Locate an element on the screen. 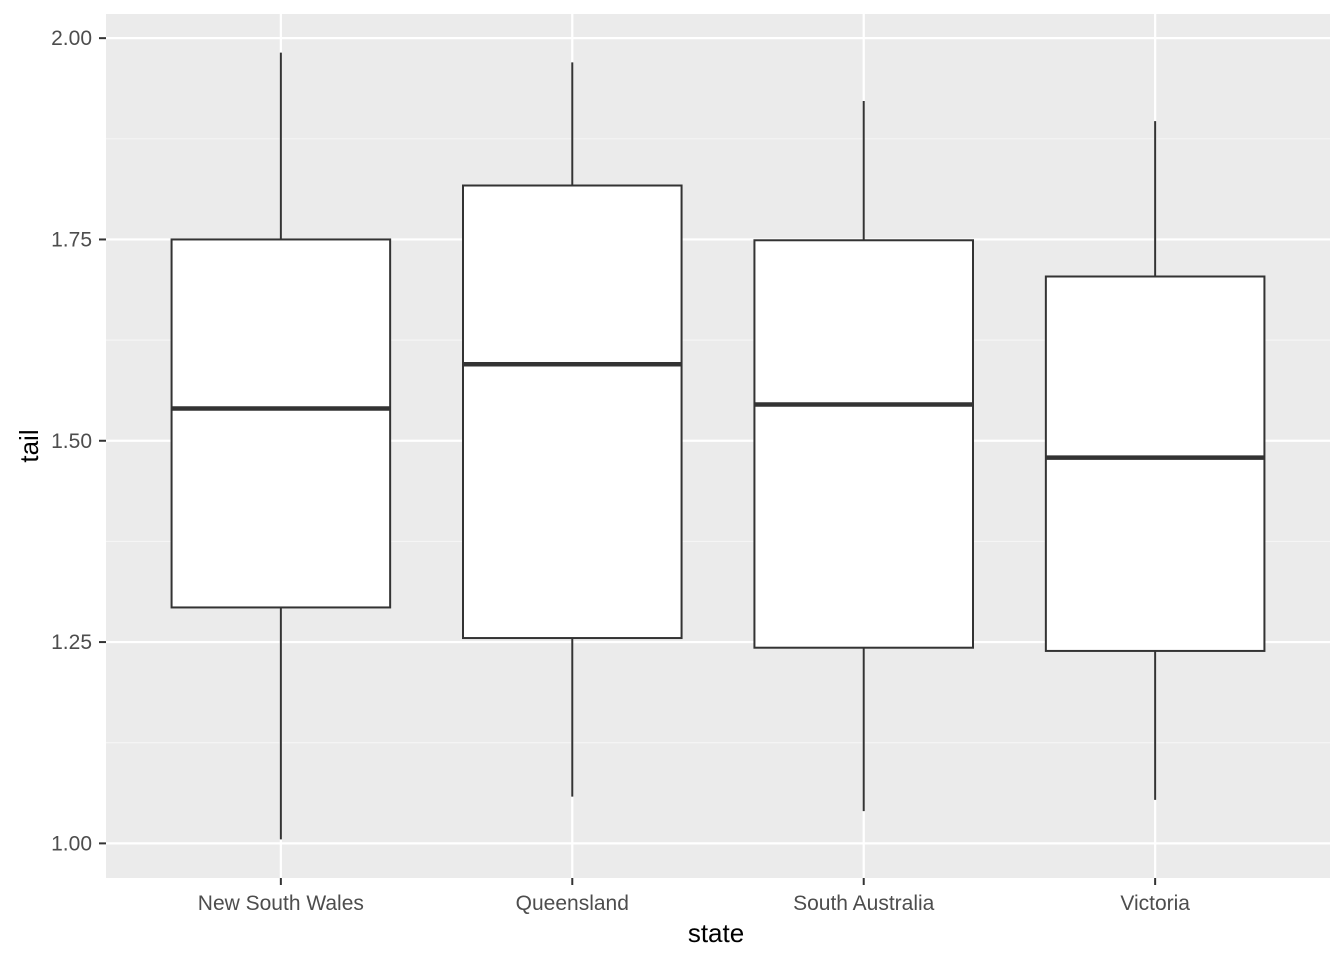 The width and height of the screenshot is (1344, 960). x-axis-title: state is located at coordinates (716, 933).